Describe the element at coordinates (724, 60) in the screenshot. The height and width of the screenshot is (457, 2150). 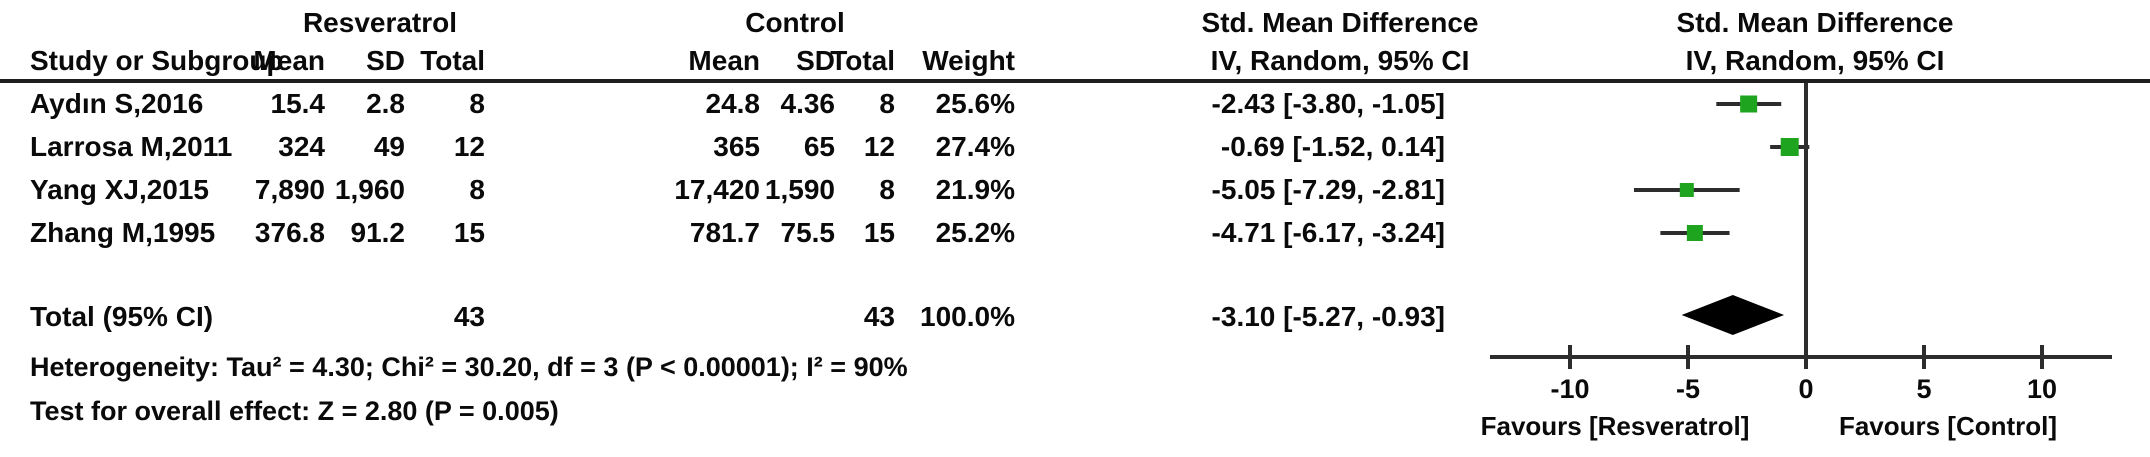
I see `control-mean-header: Mean` at that location.